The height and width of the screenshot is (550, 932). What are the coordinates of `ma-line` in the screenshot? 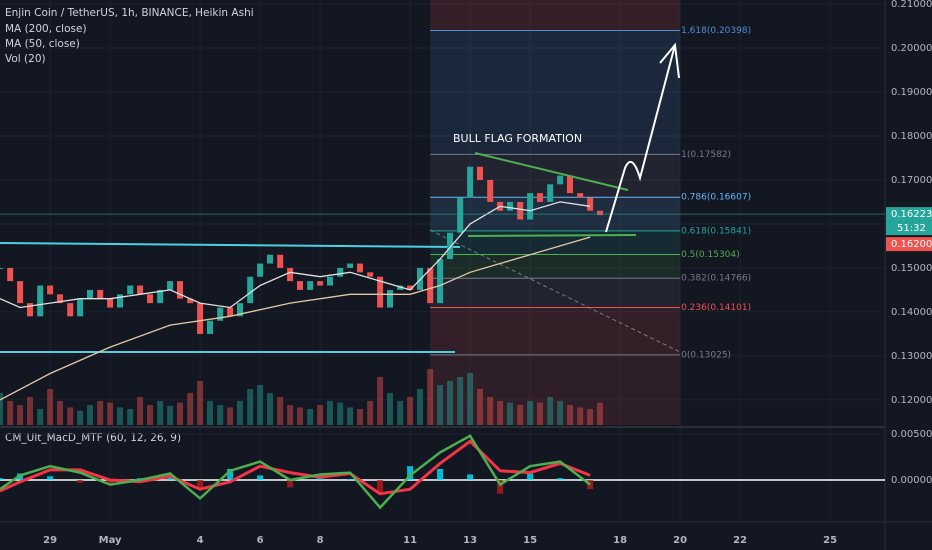 It's located at (295, 255).